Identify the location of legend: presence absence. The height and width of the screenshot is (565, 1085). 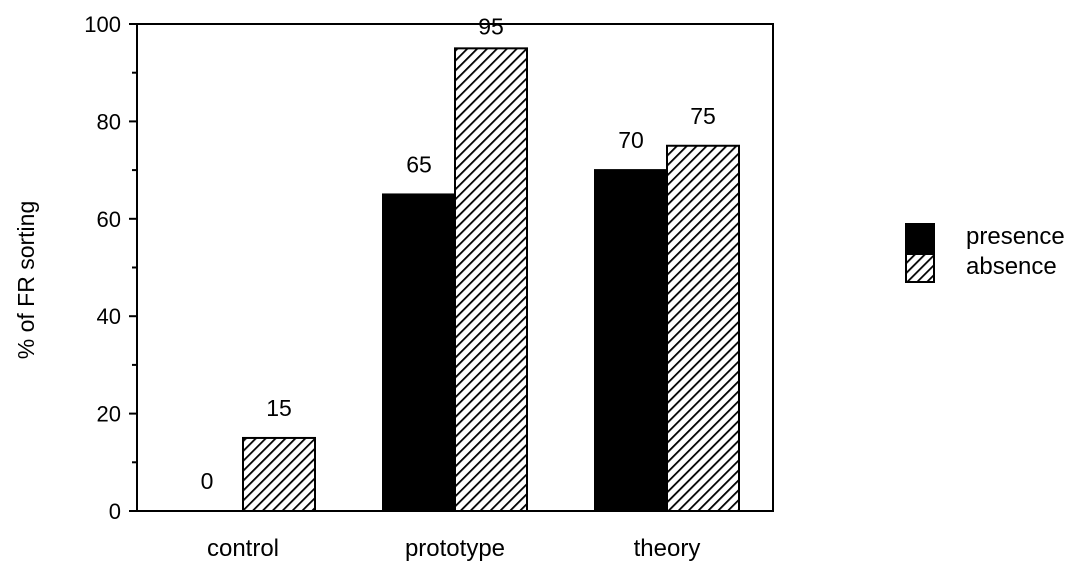
(985, 253).